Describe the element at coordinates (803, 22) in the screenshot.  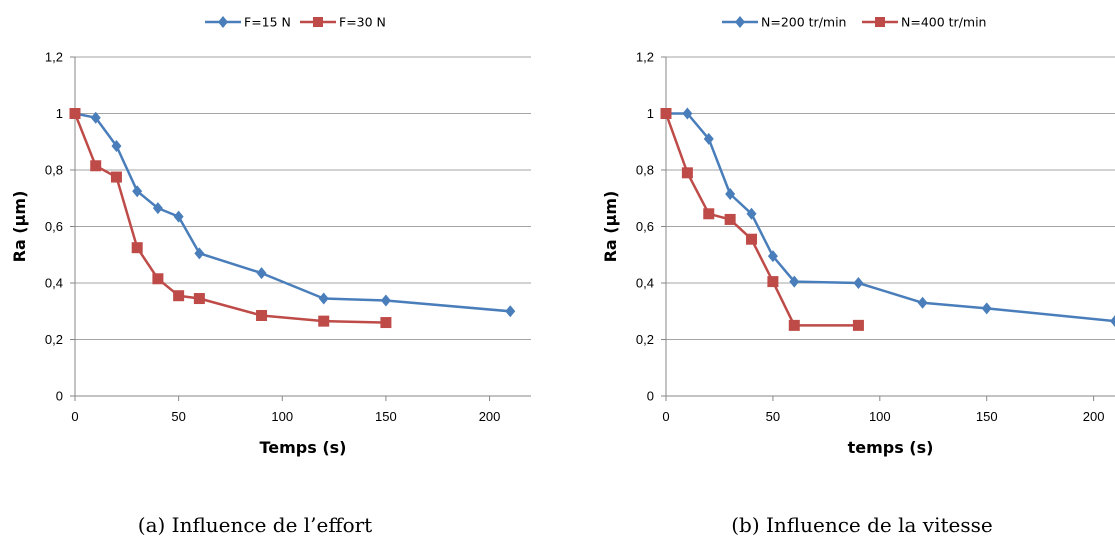
I see `legend-label-1: N=200 tr/min` at that location.